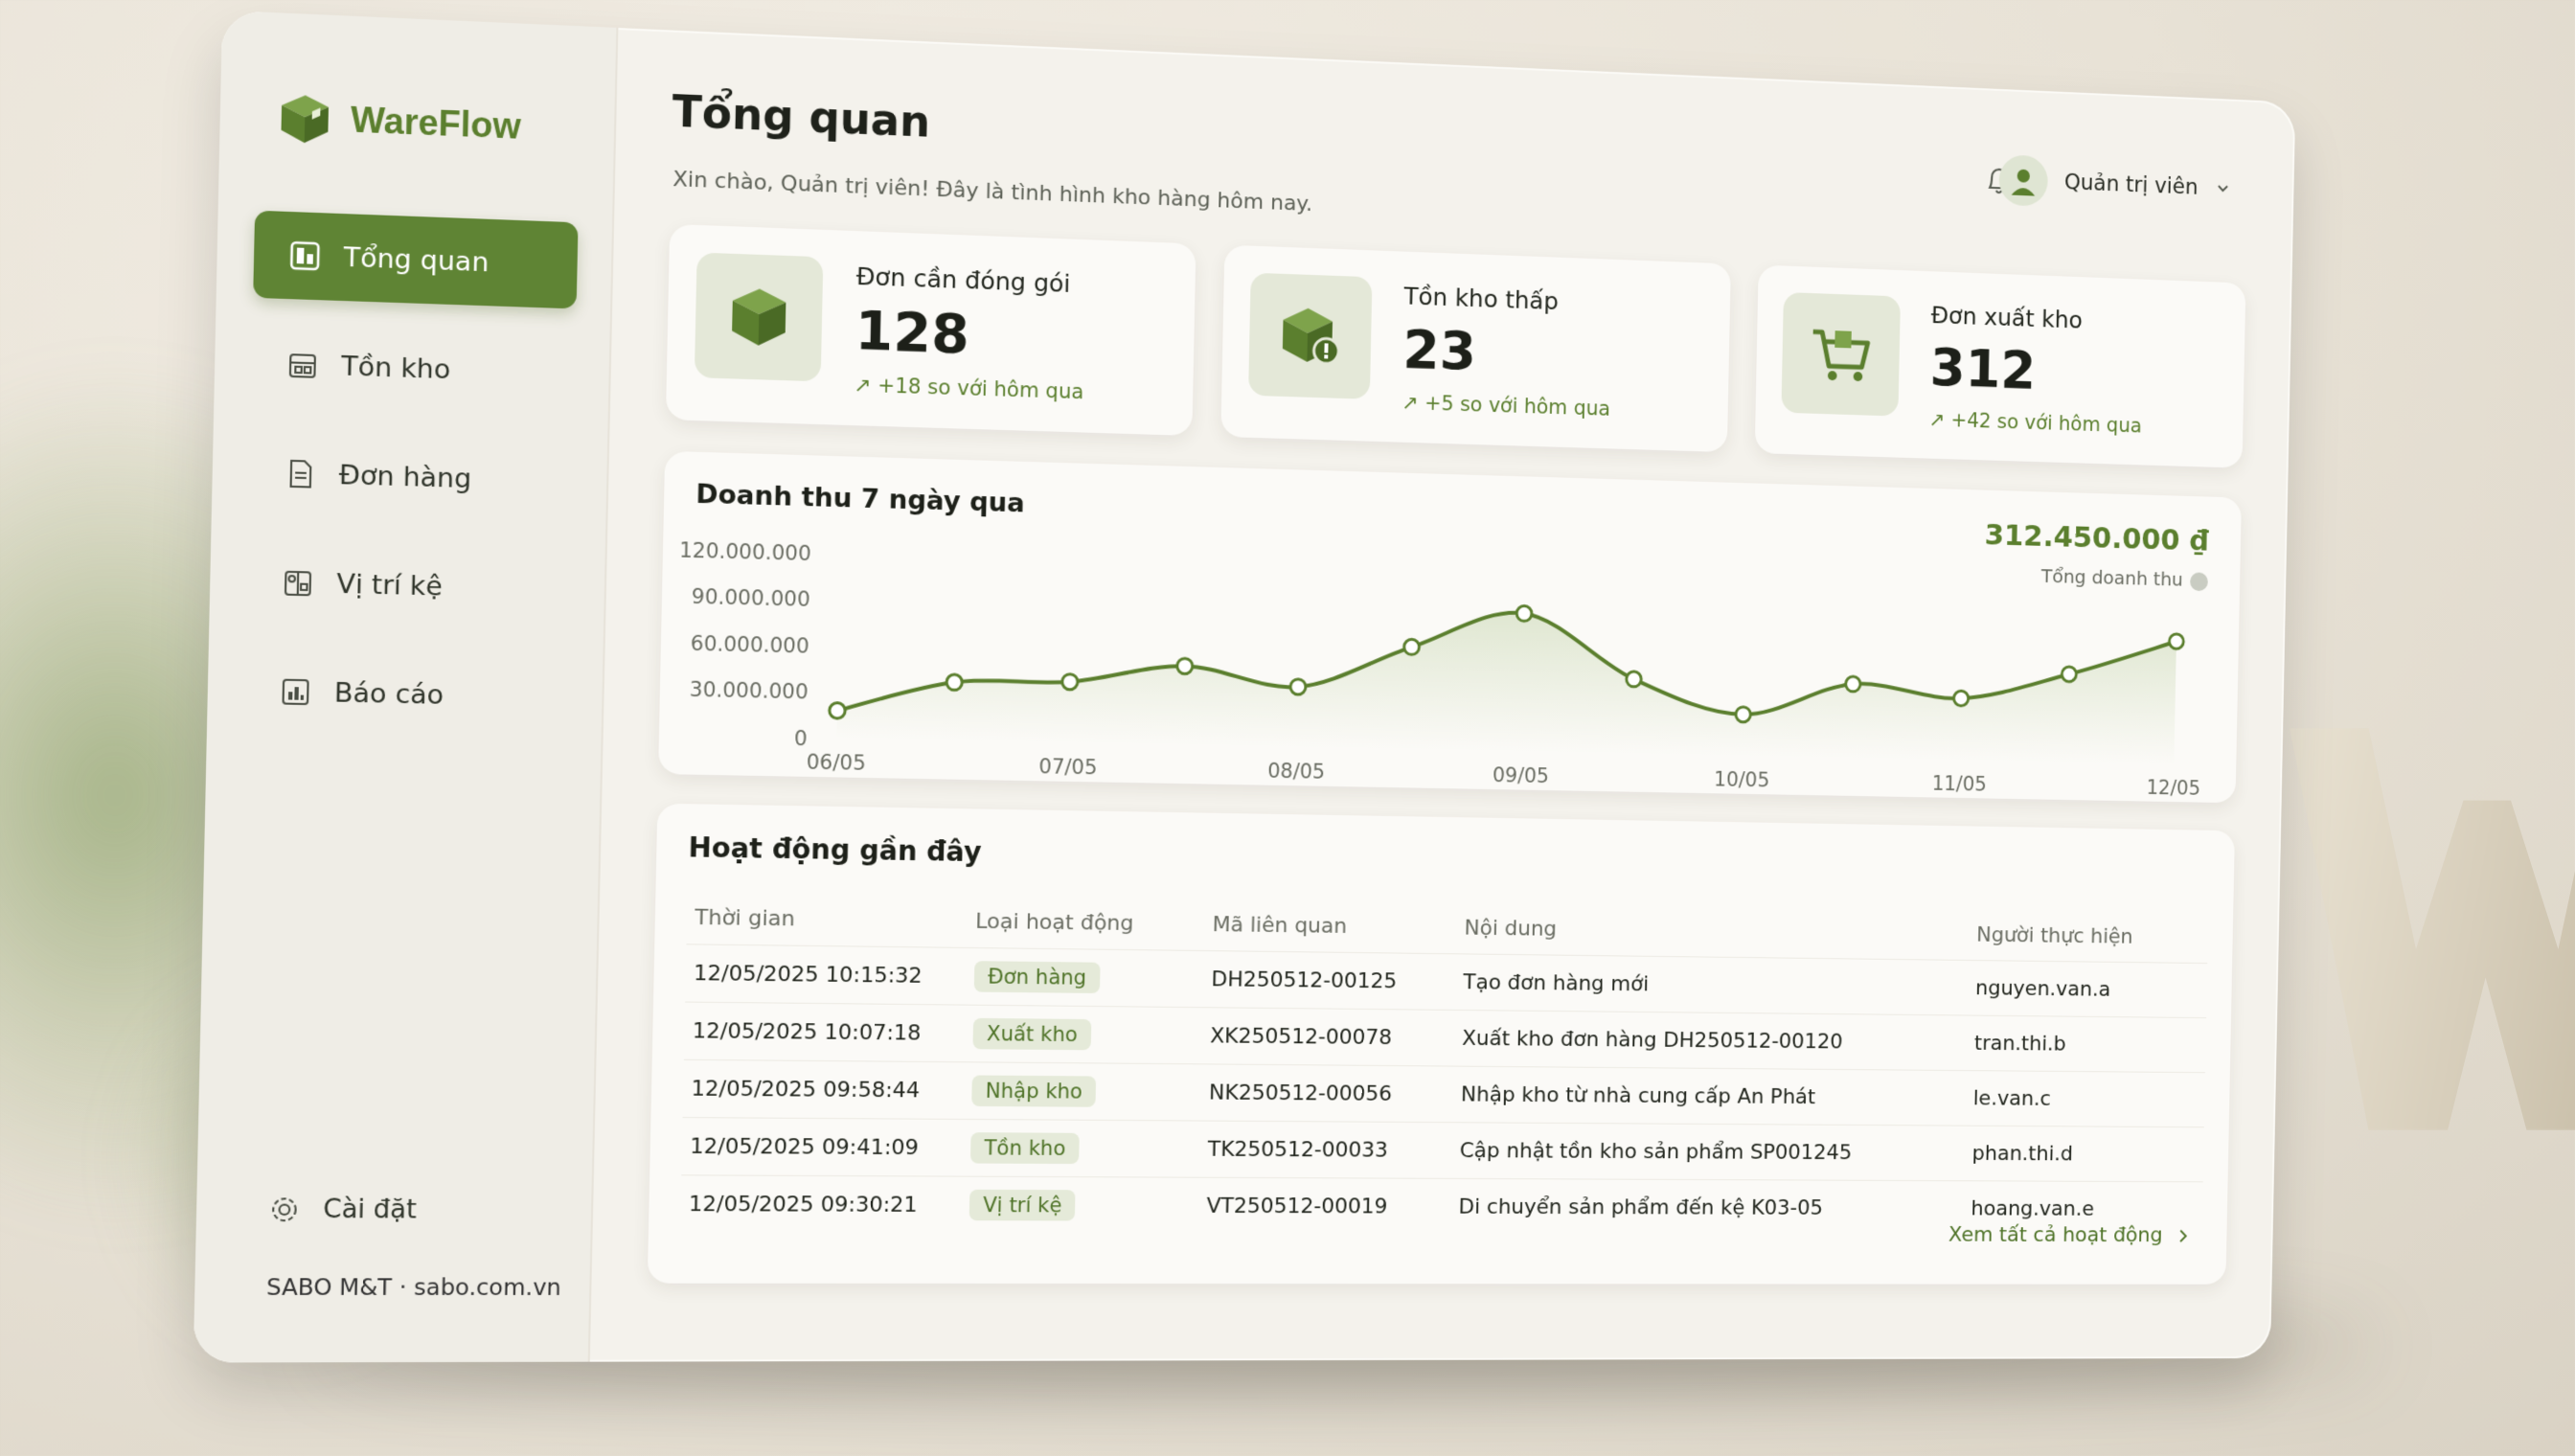 The height and width of the screenshot is (1456, 2575). Describe the element at coordinates (413, 1288) in the screenshot. I see `sidebar-footer: SABO M&T · sabo.com.vn` at that location.